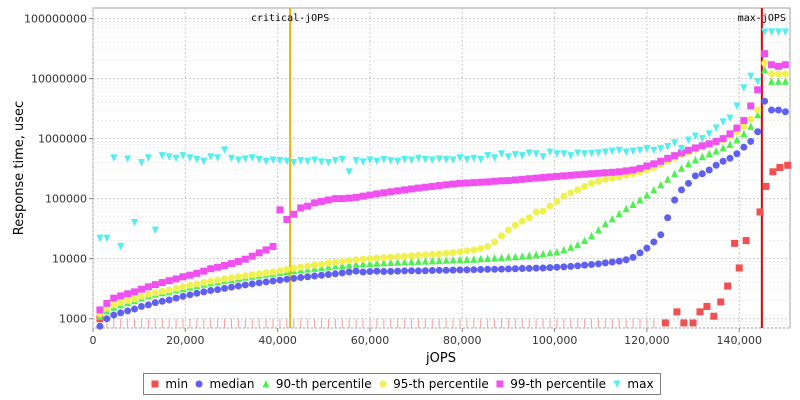 The image size is (800, 400). I want to click on y-axis-ticks: 1000 10000 100000 1000000 10000000 100000000, so click(58, 169).